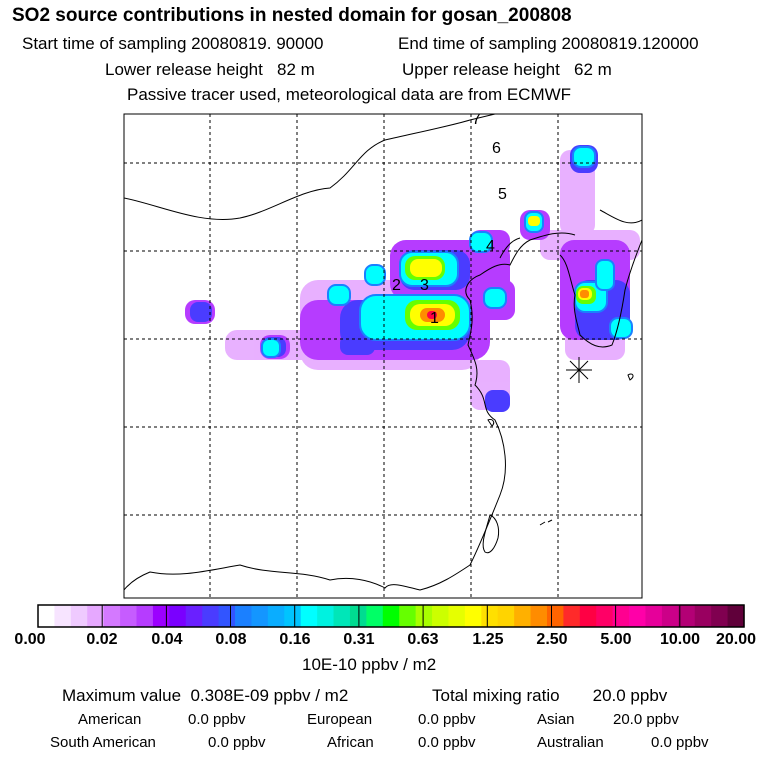 The width and height of the screenshot is (768, 768). Describe the element at coordinates (424, 285) in the screenshot. I see `trajectory-label-3: 3` at that location.